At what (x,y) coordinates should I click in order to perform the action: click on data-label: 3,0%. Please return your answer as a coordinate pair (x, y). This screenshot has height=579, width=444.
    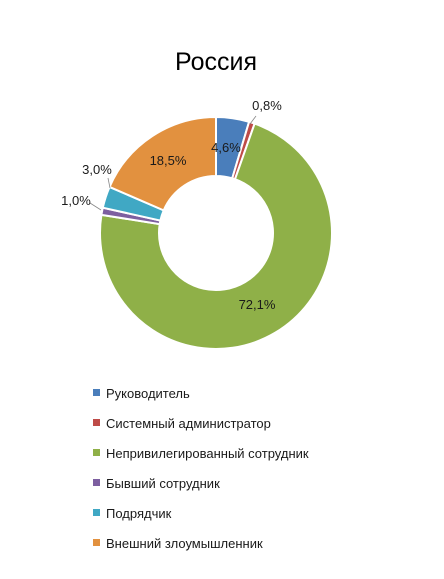
    Looking at the image, I should click on (97, 169).